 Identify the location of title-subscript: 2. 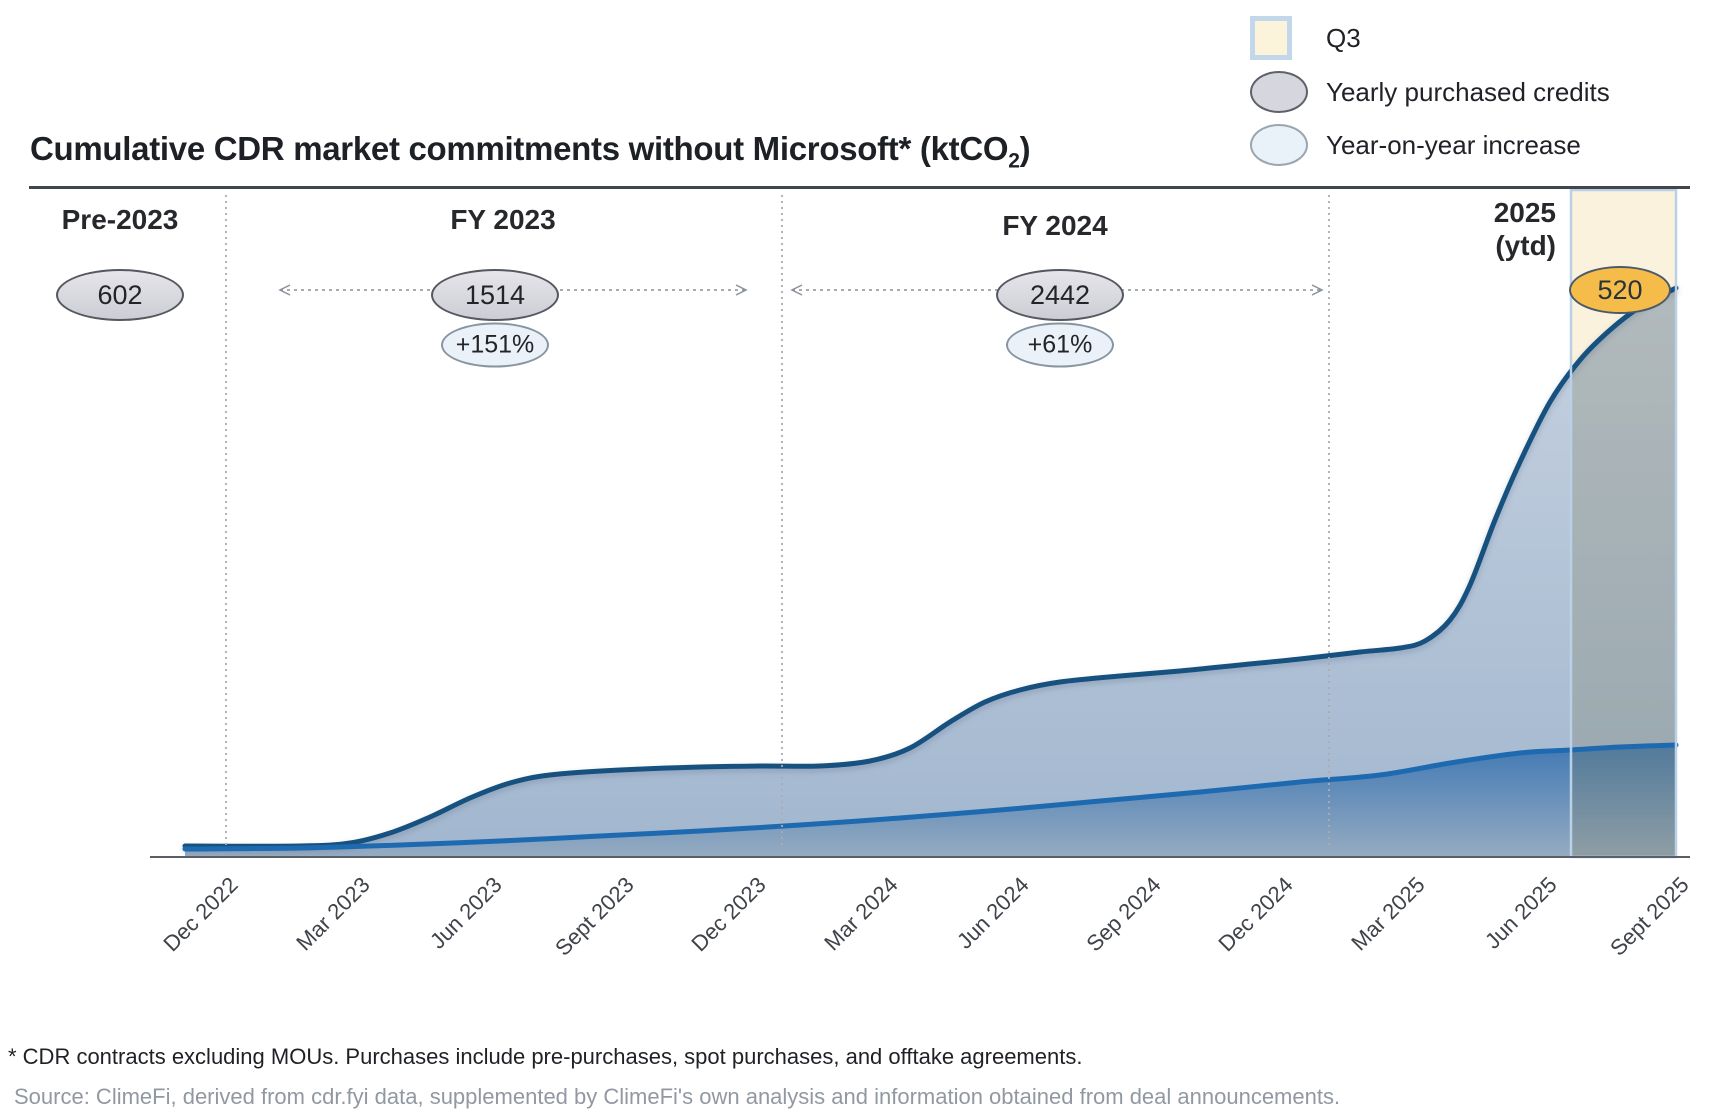
(1014, 161).